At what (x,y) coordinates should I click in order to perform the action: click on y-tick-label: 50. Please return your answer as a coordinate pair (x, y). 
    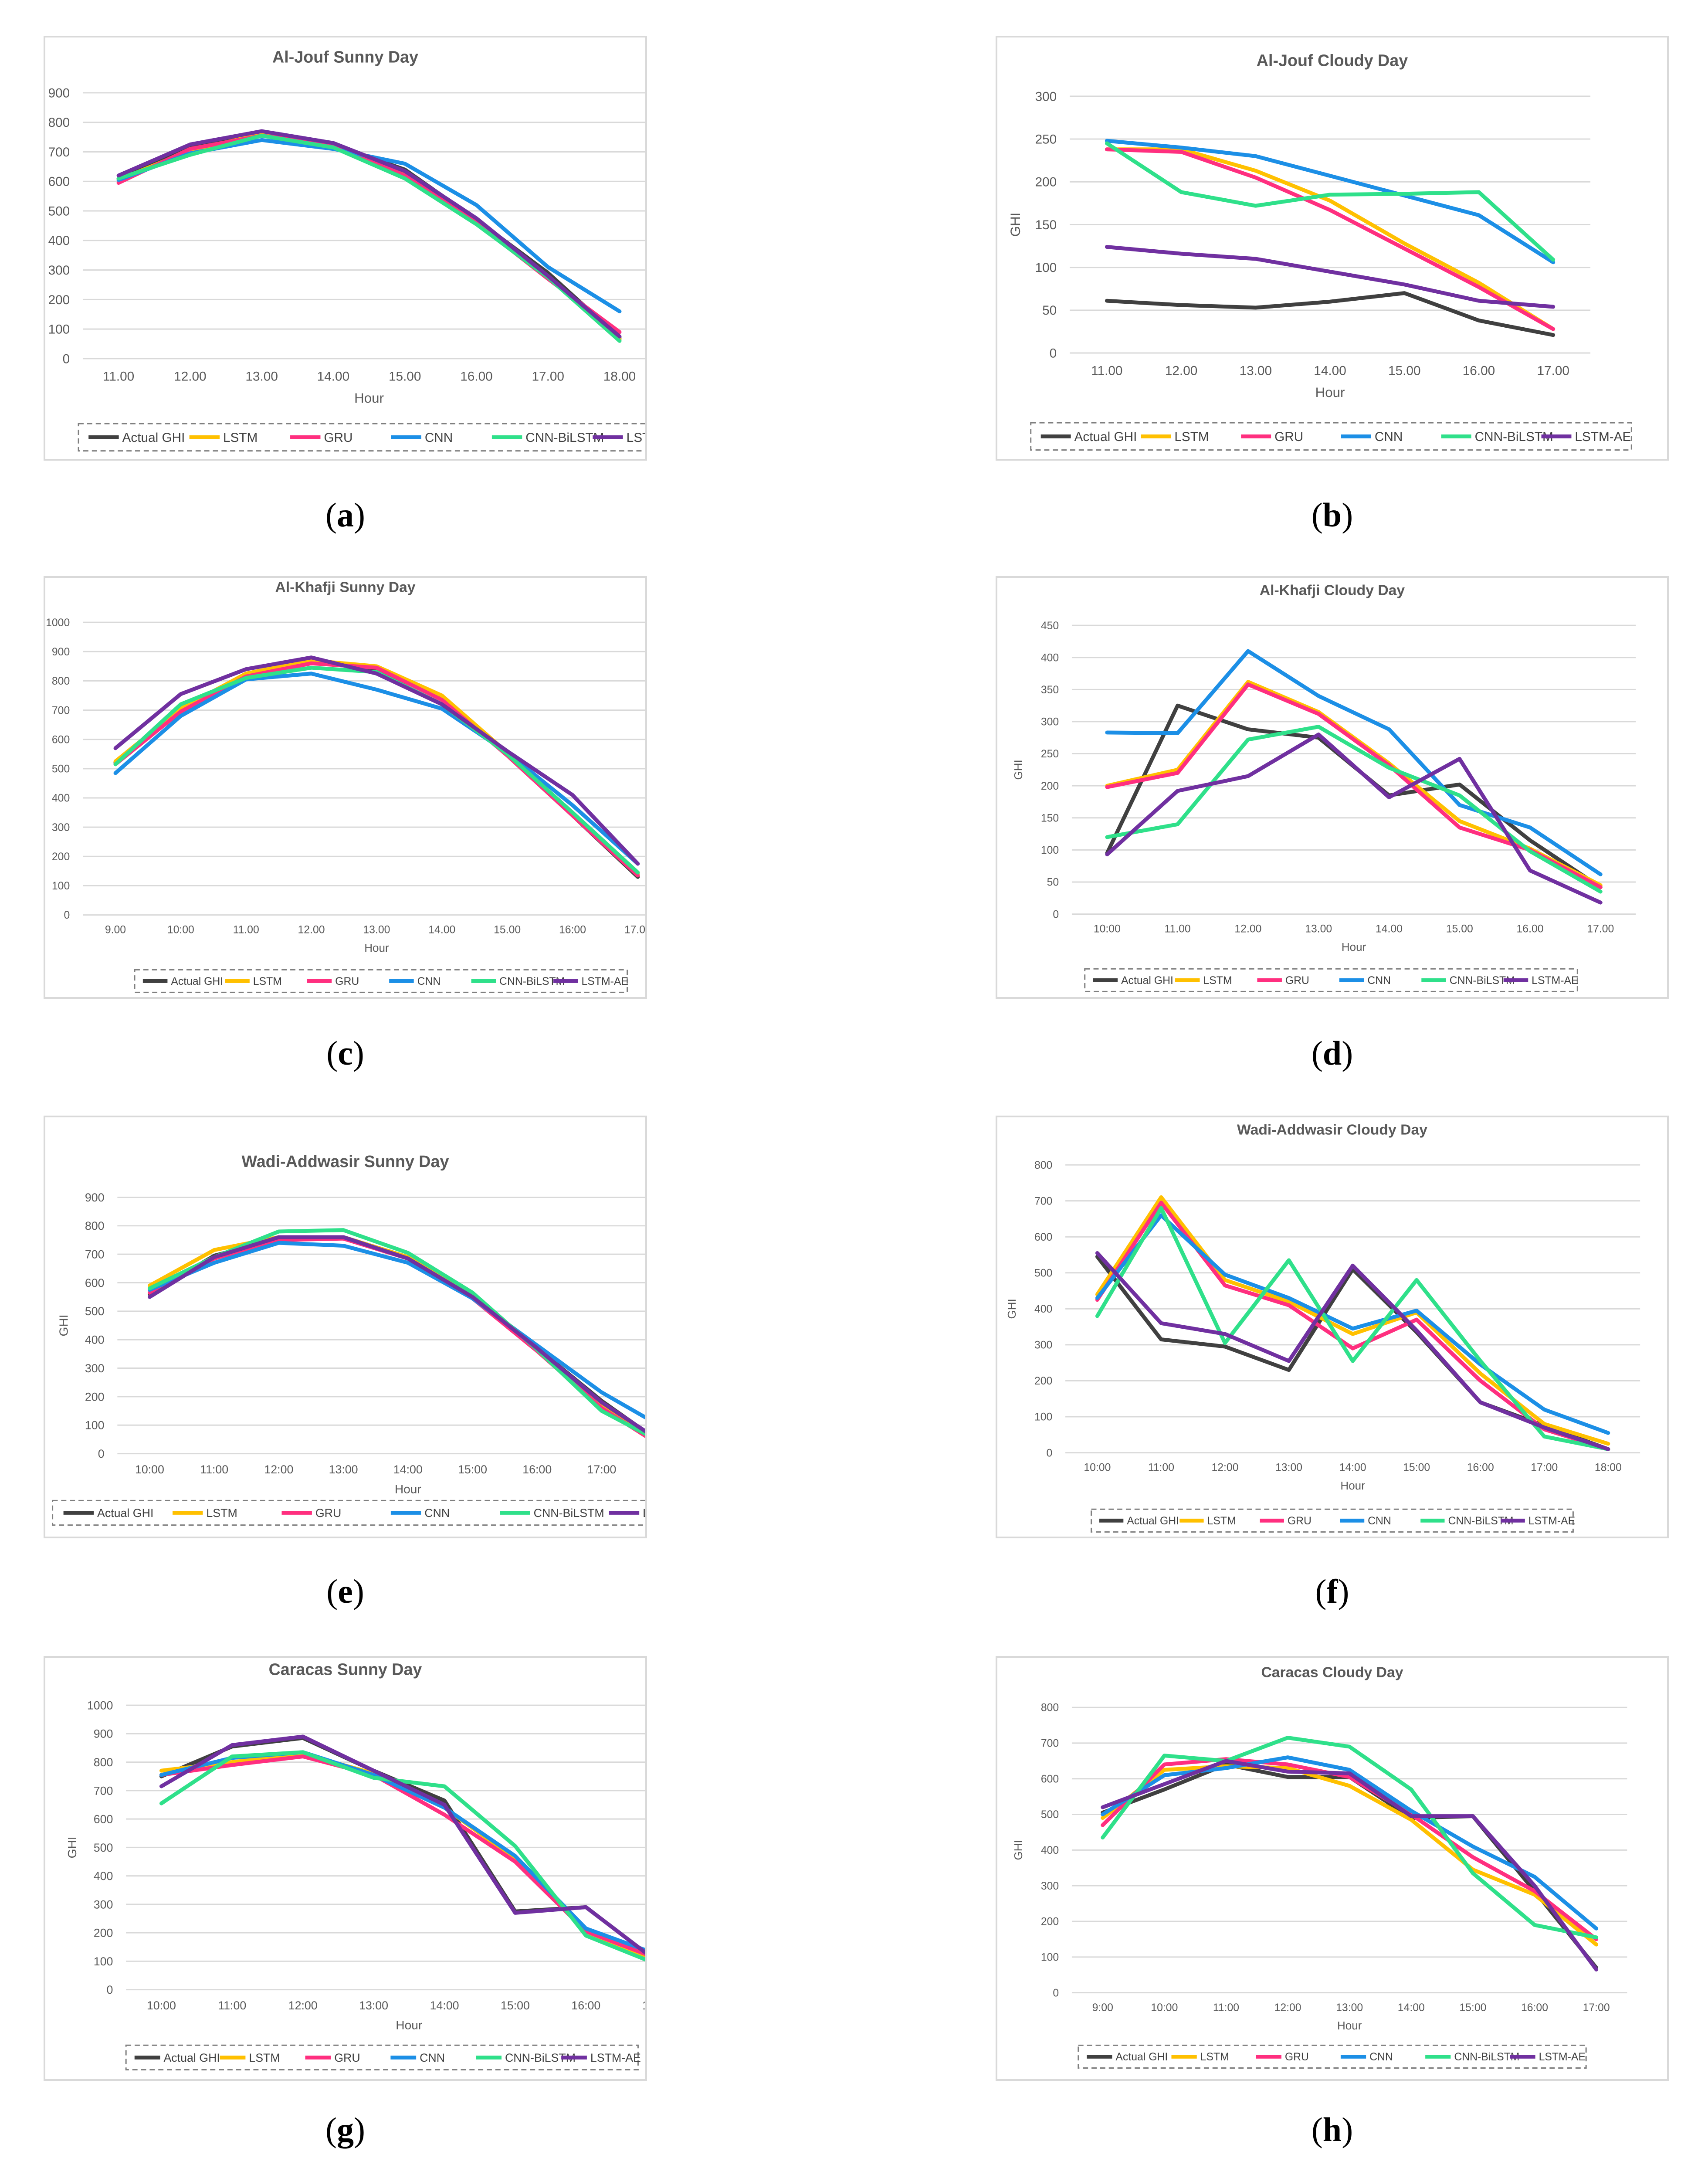
    Looking at the image, I should click on (1049, 310).